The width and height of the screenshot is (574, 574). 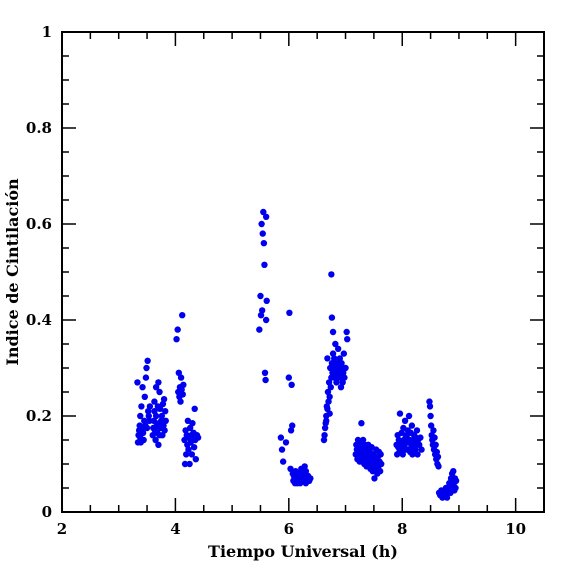 I want to click on x-tick-label: 10, so click(x=515, y=529).